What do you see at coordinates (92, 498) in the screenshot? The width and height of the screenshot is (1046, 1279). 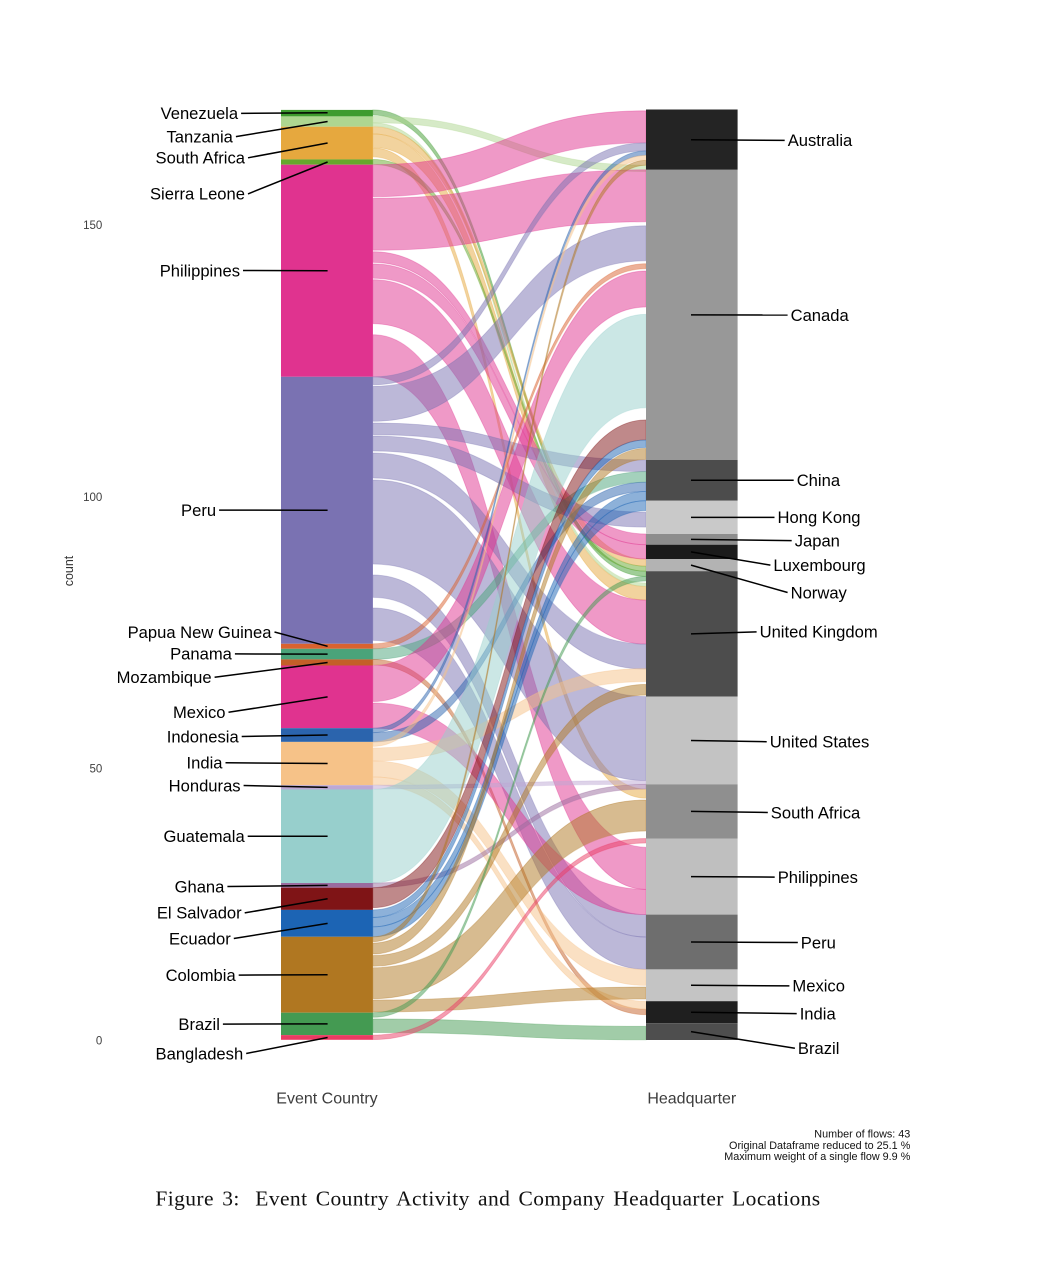 I see `svg-text: 100` at bounding box center [92, 498].